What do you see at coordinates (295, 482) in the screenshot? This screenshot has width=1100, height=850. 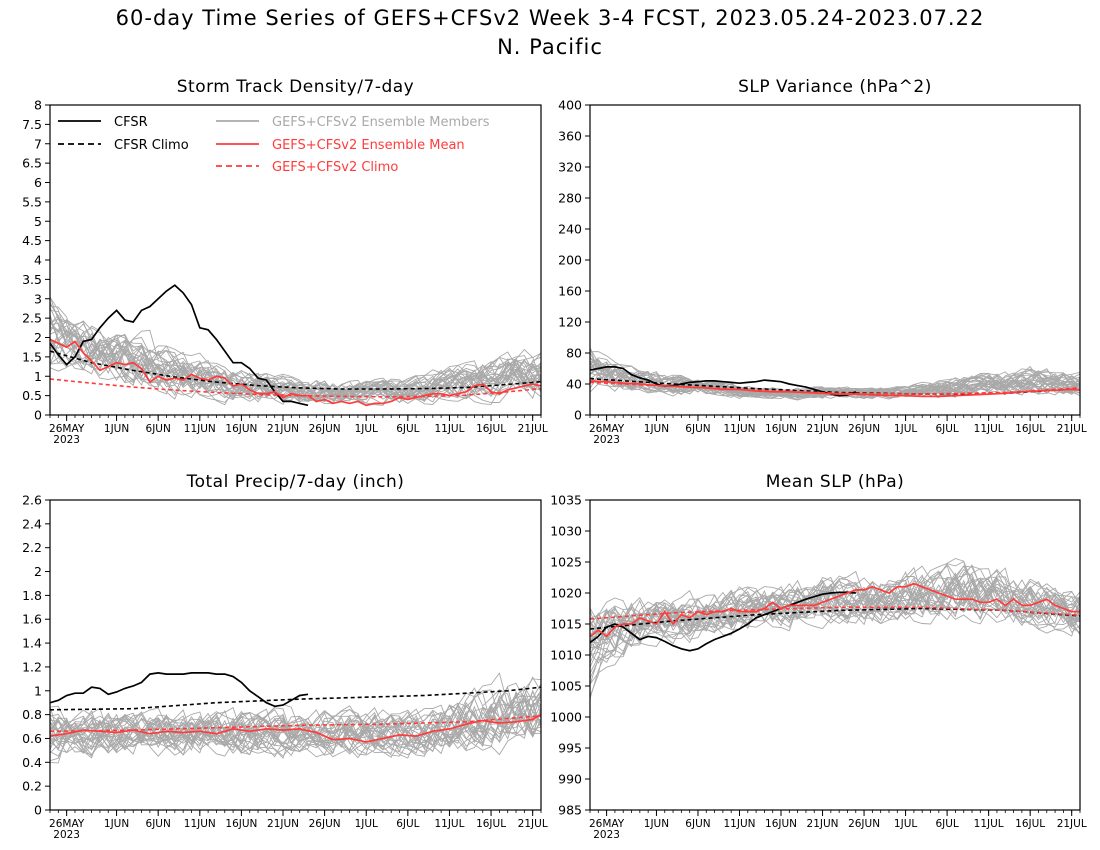 I see `panel-title: Total Precip/7-day (inch)` at bounding box center [295, 482].